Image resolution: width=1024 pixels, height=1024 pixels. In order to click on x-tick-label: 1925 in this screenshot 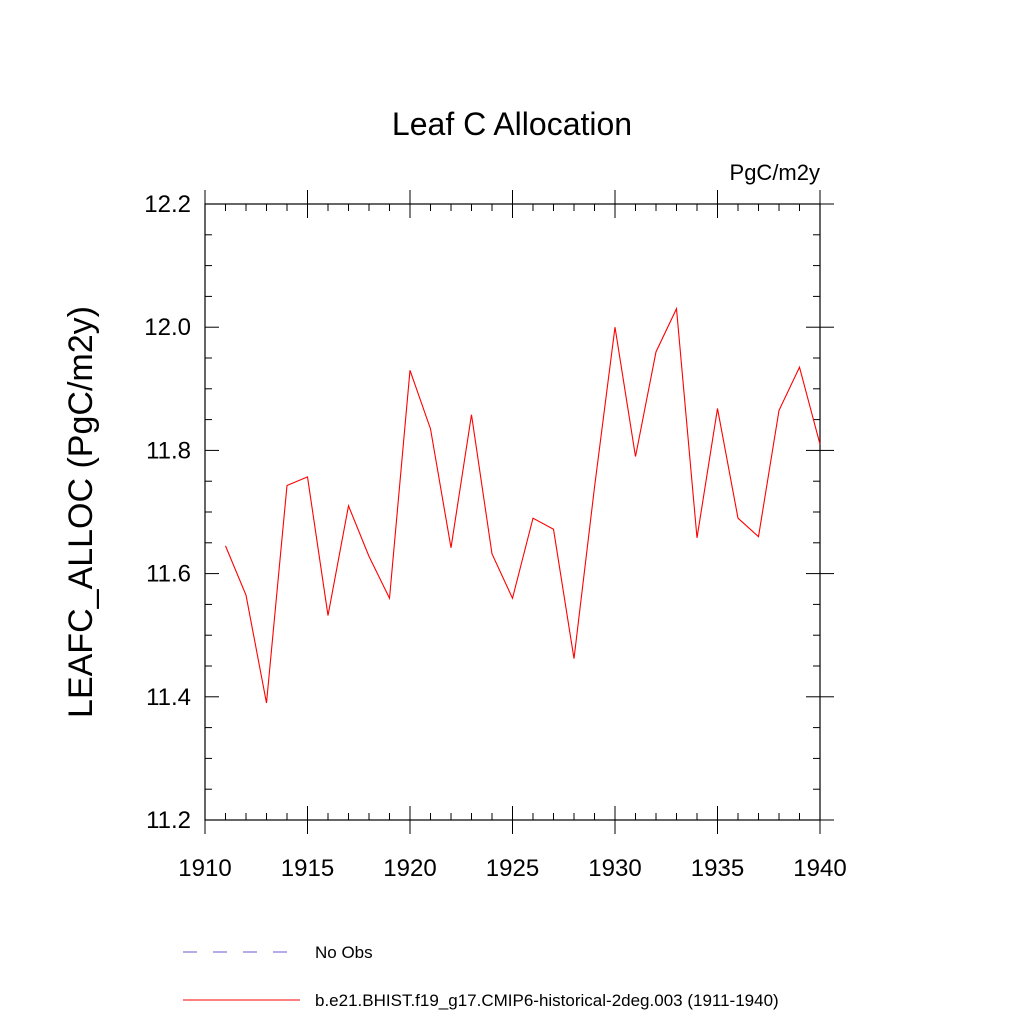, I will do `click(512, 868)`.